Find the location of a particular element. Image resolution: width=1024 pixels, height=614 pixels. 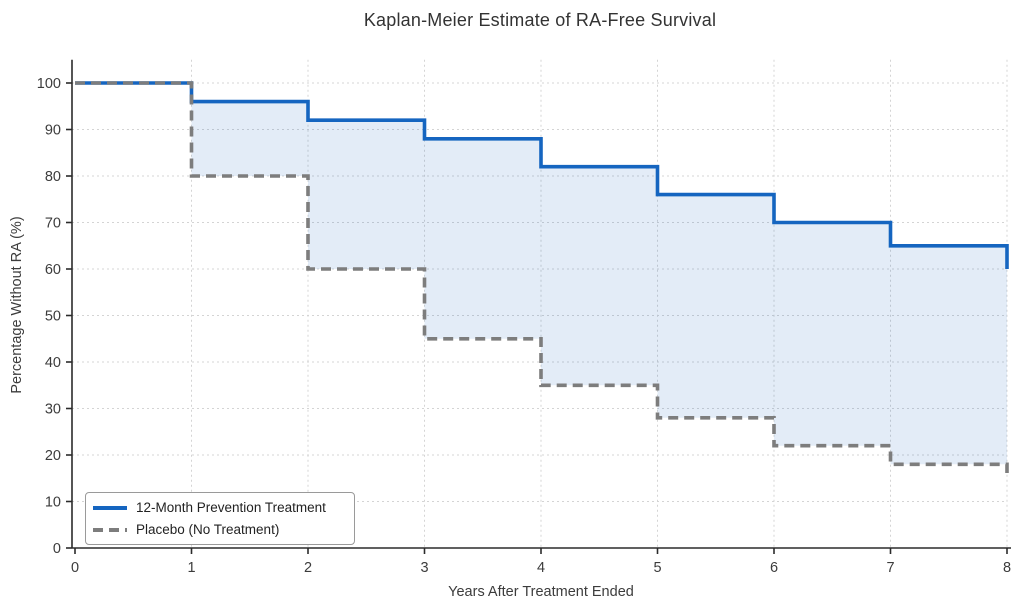

y-tick-label: 40 is located at coordinates (53, 363).